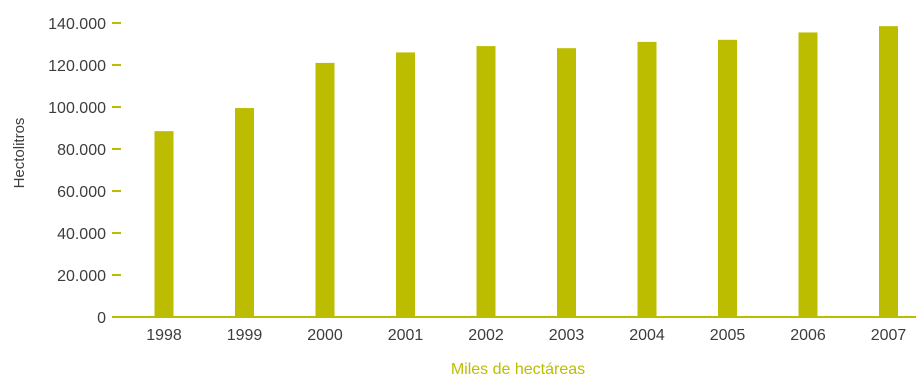 This screenshot has height=376, width=916. I want to click on bar-2004, so click(647, 179).